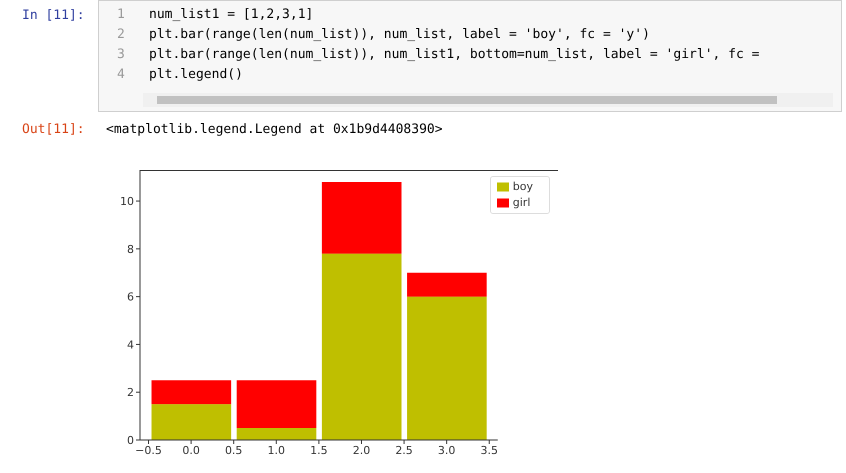  I want to click on x-tick-label: 3.5, so click(489, 450).